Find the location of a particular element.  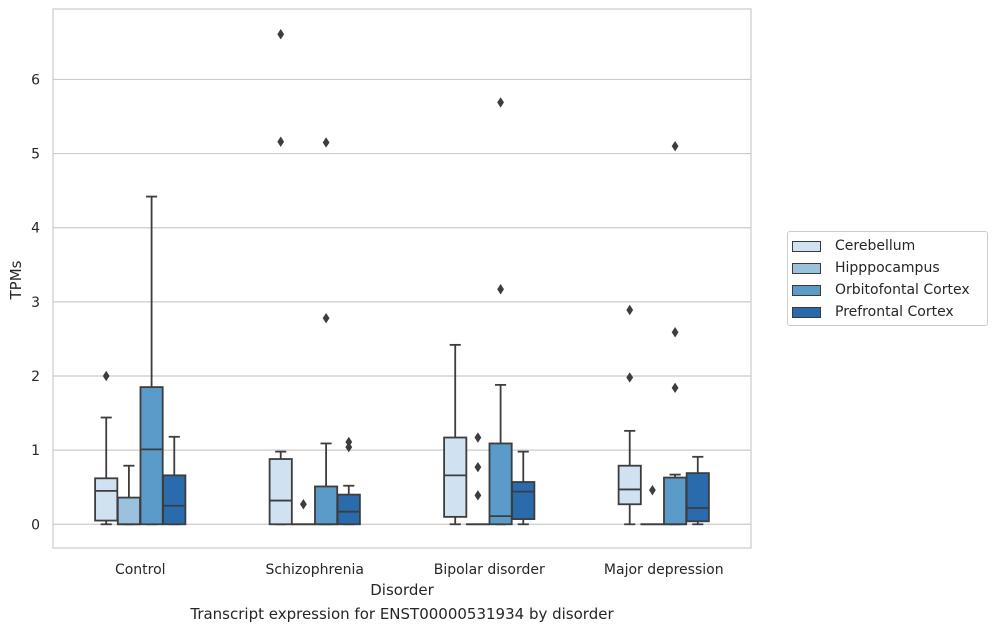

legend-item-cerebellum: Cerebellum is located at coordinates (853, 246).